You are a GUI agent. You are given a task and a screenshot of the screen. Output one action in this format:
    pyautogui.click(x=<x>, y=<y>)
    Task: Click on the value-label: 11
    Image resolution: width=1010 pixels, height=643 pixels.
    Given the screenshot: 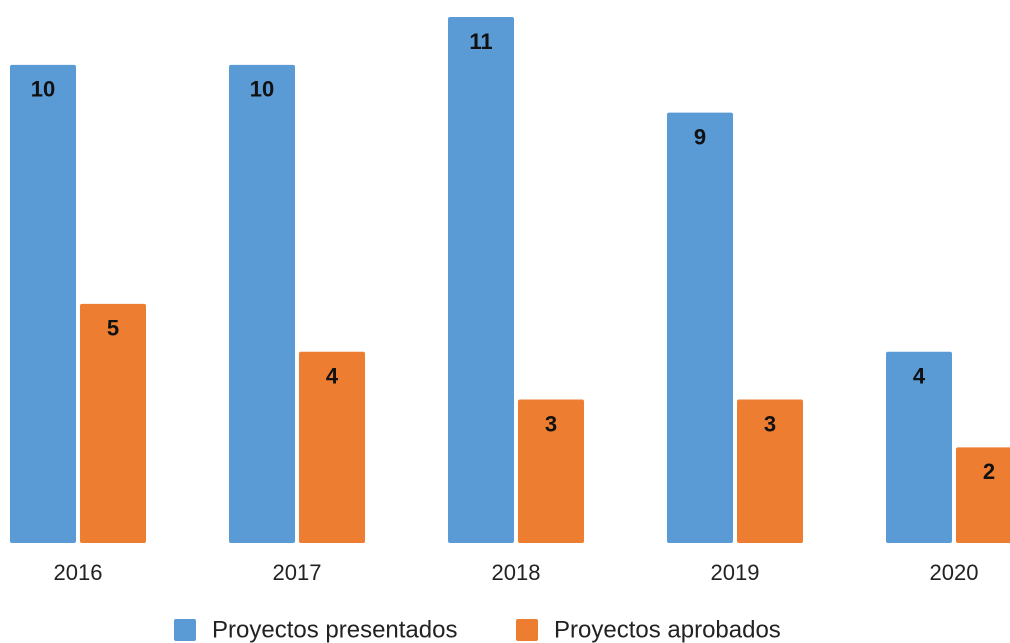 What is the action you would take?
    pyautogui.click(x=480, y=41)
    